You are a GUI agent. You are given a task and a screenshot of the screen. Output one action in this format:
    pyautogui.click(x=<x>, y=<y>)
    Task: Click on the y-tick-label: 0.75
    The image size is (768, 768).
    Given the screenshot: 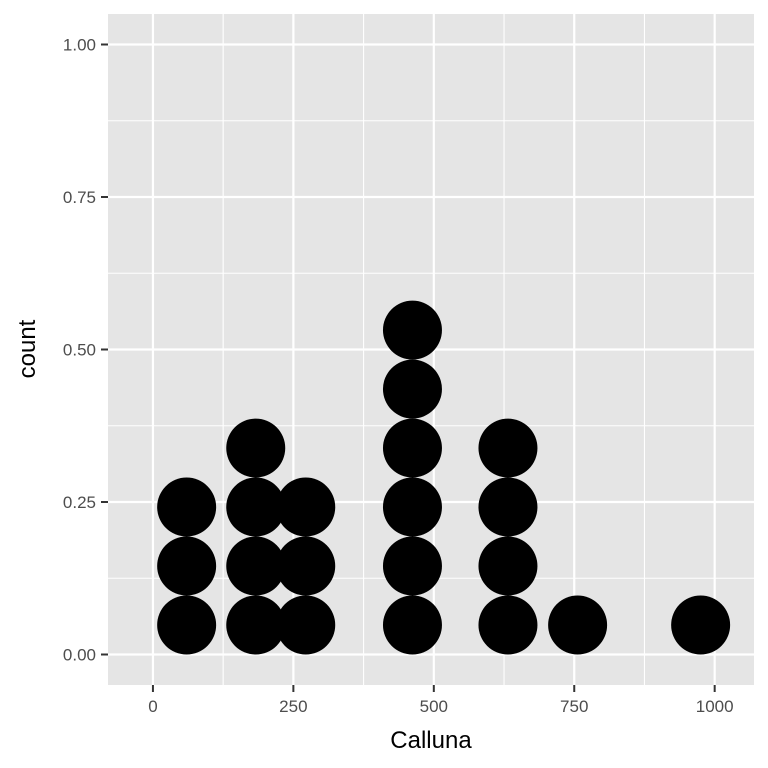 What is the action you would take?
    pyautogui.click(x=79, y=197)
    